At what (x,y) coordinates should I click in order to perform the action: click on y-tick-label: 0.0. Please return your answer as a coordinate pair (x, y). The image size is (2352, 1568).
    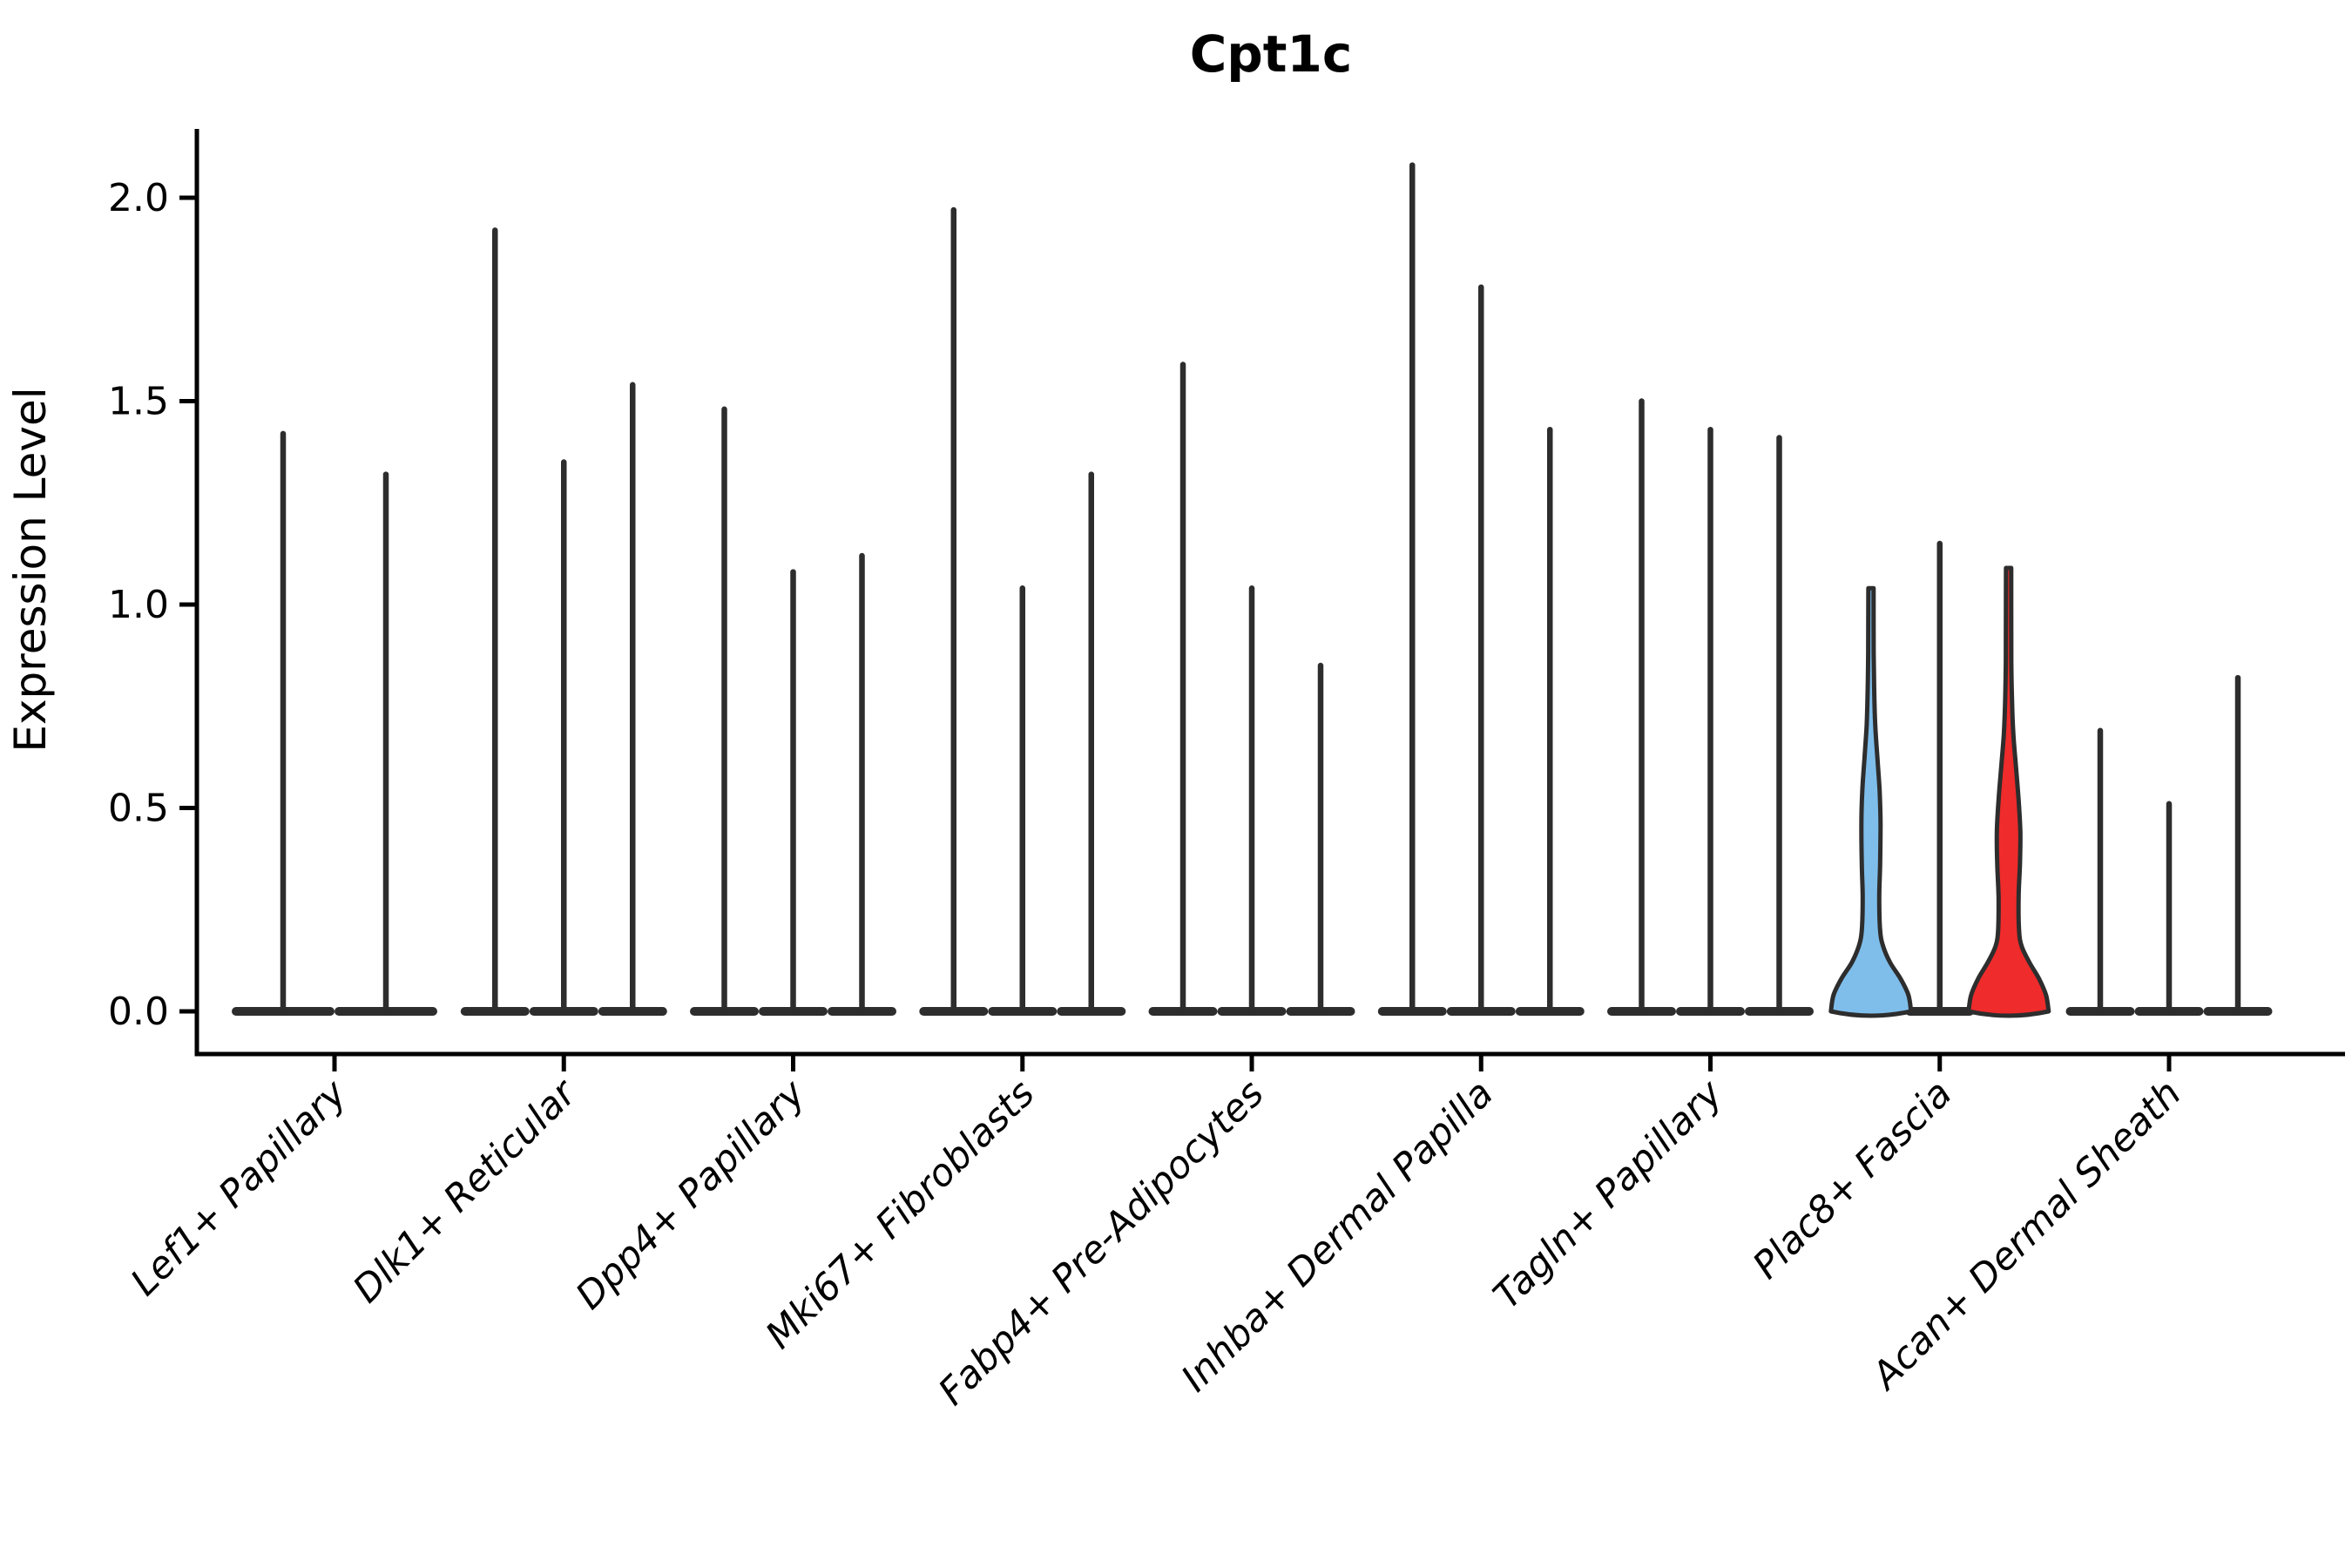
    Looking at the image, I should click on (138, 1012).